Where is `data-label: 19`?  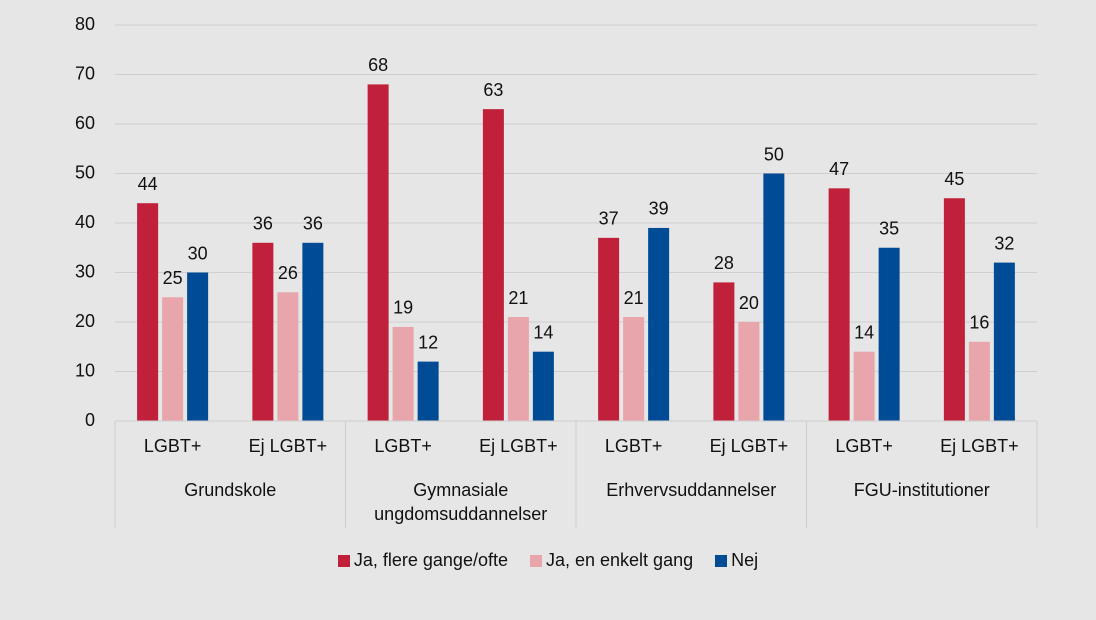 data-label: 19 is located at coordinates (403, 308).